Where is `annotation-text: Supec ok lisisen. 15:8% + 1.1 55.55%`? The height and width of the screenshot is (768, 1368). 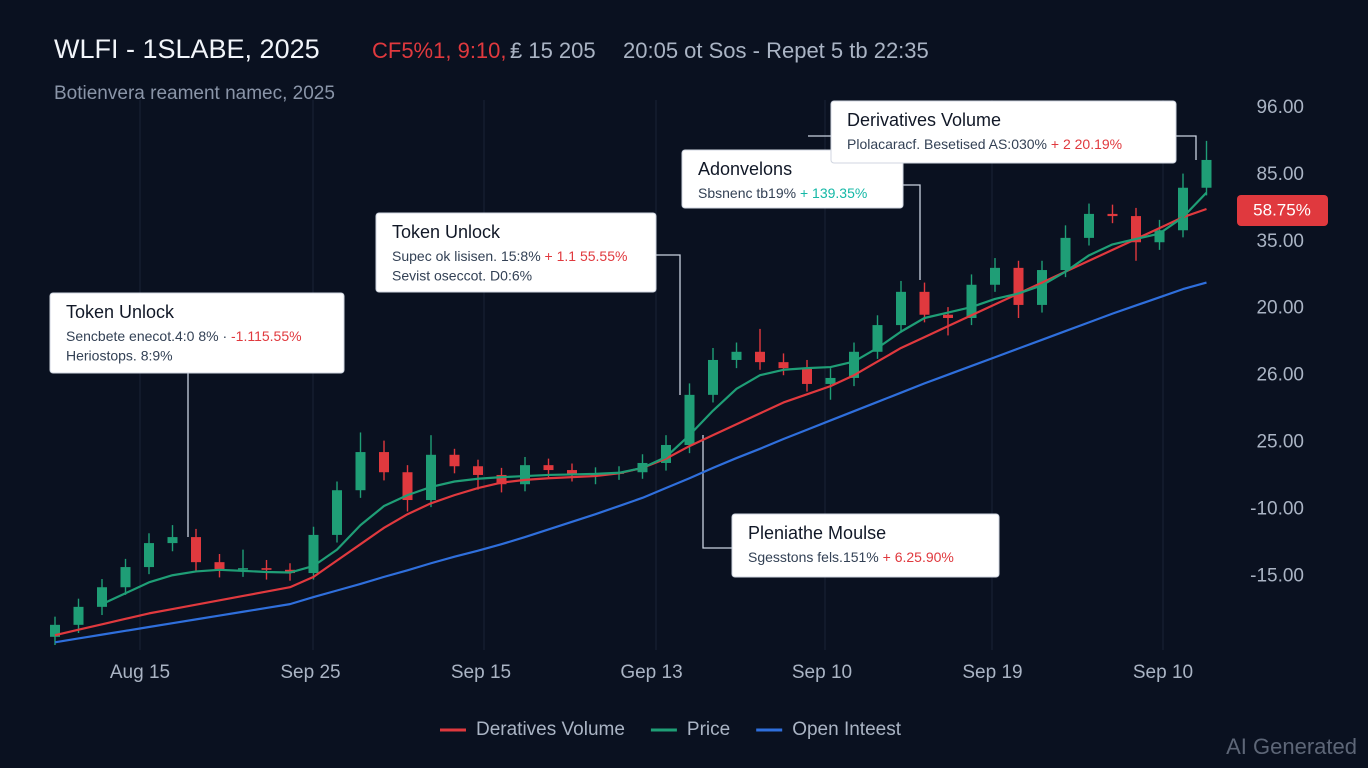
annotation-text: Supec ok lisisen. 15:8% + 1.1 55.55% is located at coordinates (509, 256).